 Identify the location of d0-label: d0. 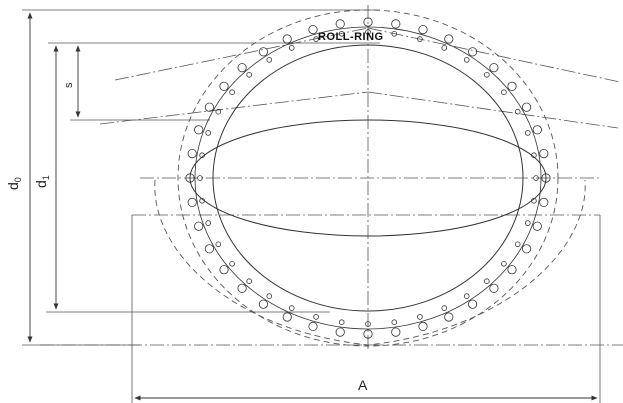
(14, 183).